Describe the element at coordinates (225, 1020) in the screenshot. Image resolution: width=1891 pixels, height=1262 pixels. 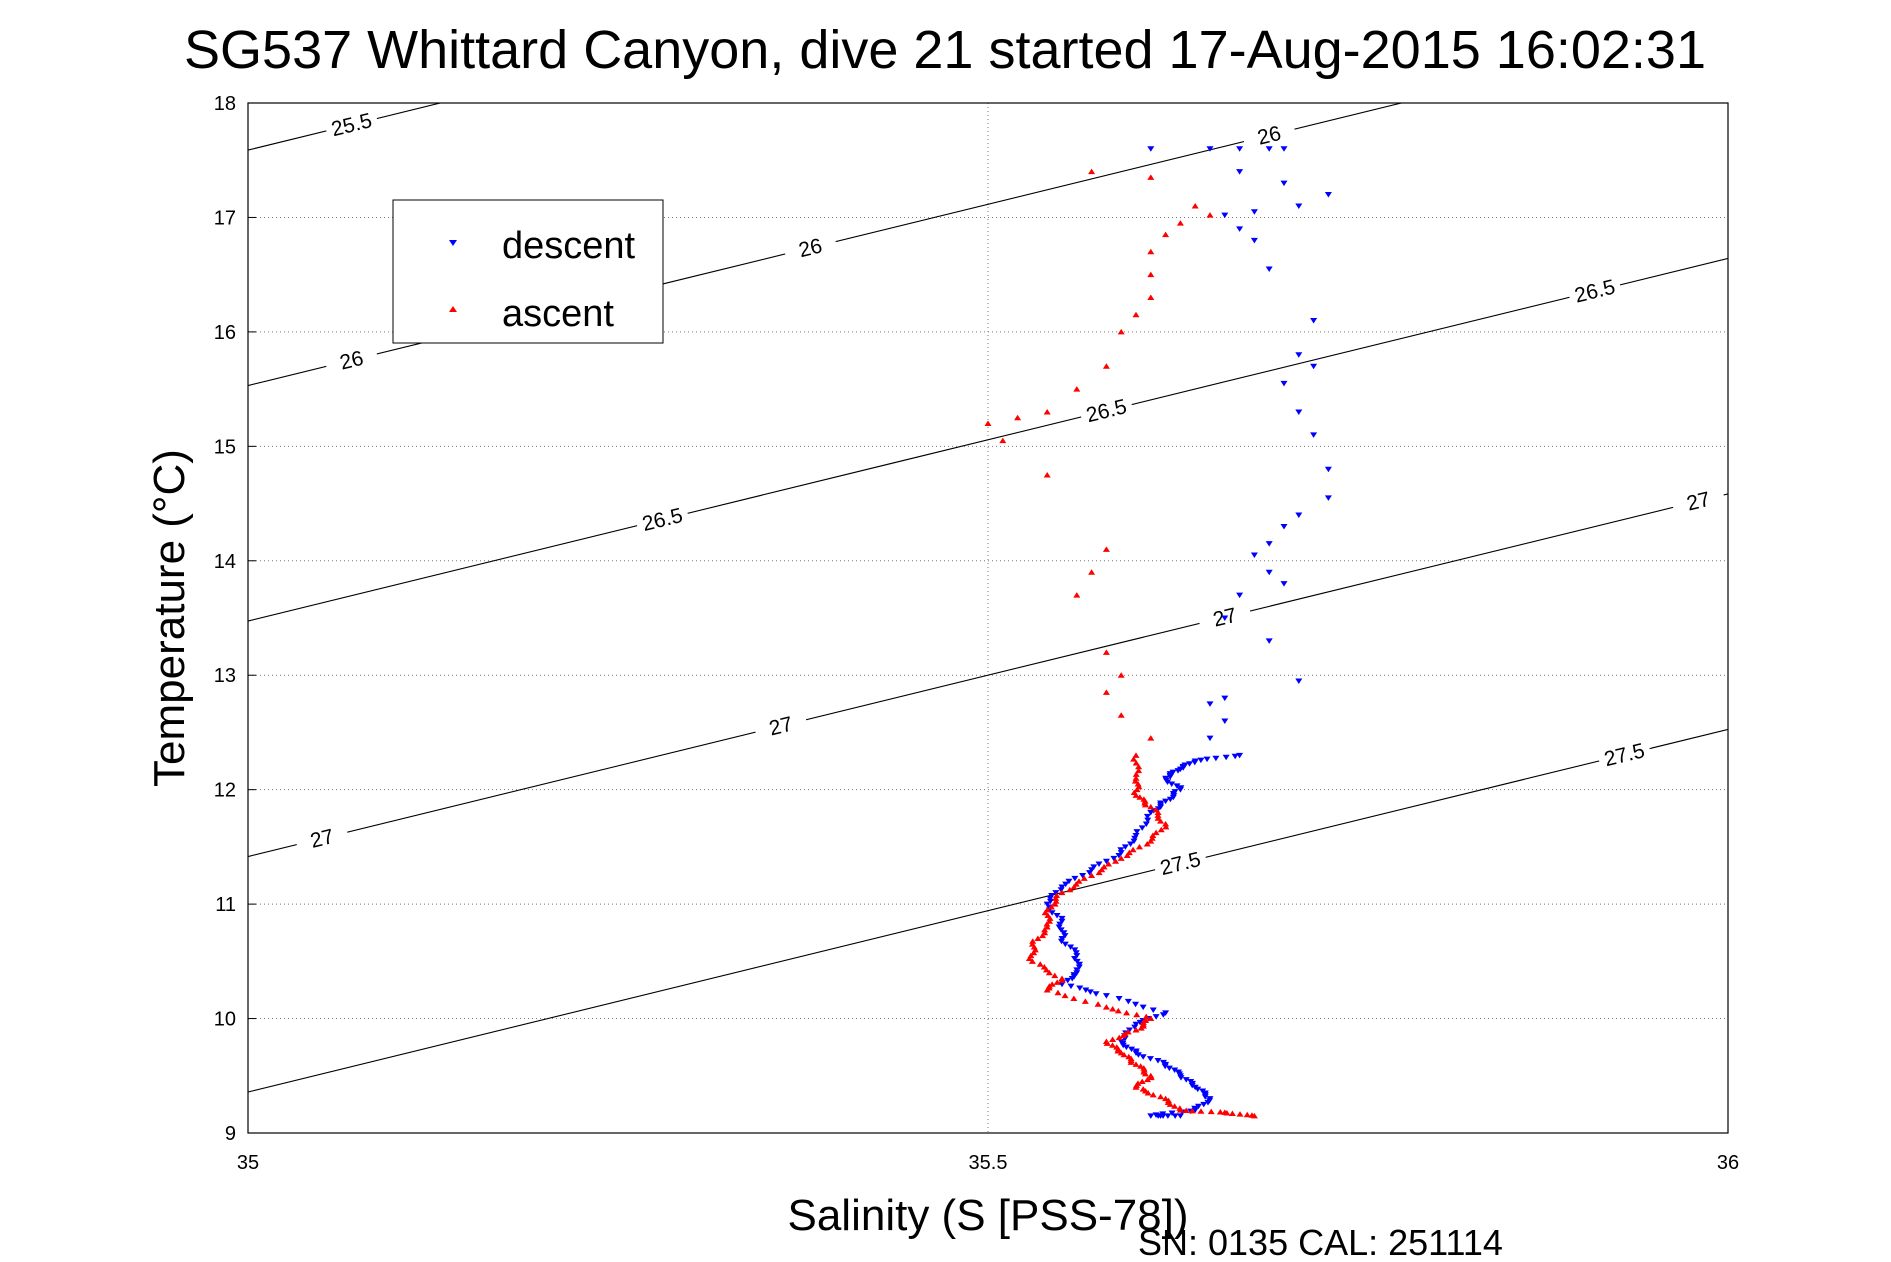
I see `y-tick-label: 10` at that location.